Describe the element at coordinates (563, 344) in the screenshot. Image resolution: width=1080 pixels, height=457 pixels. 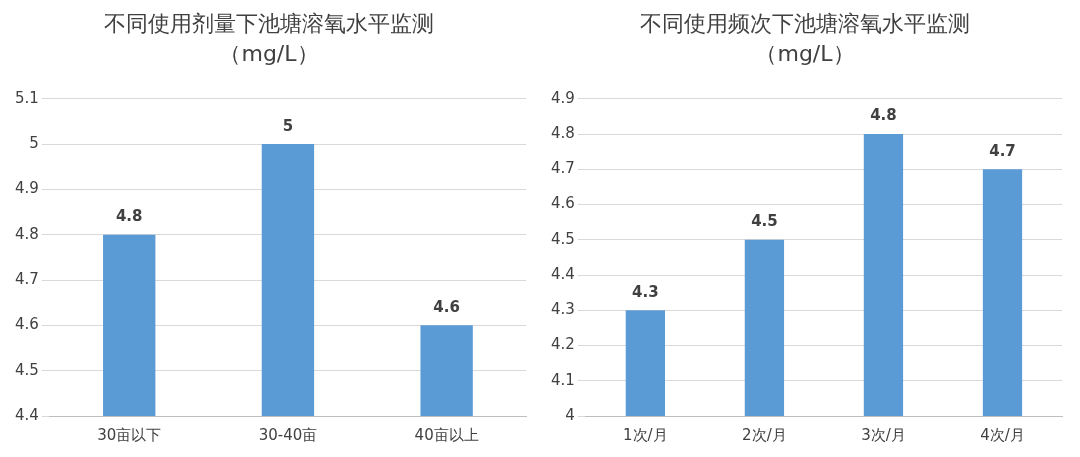
I see `y-tick-label: 4.2` at that location.